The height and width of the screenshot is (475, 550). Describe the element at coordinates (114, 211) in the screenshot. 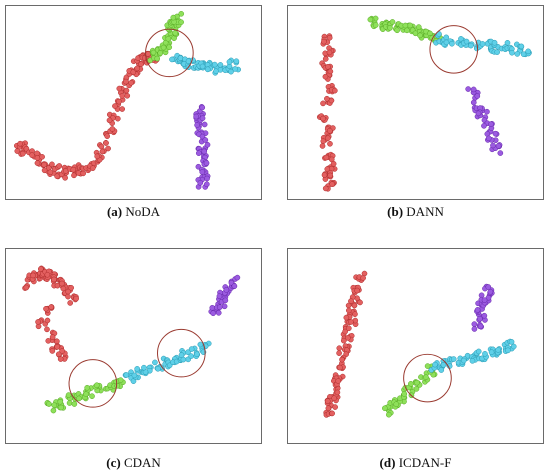

I see `caption-a-letter: a` at that location.